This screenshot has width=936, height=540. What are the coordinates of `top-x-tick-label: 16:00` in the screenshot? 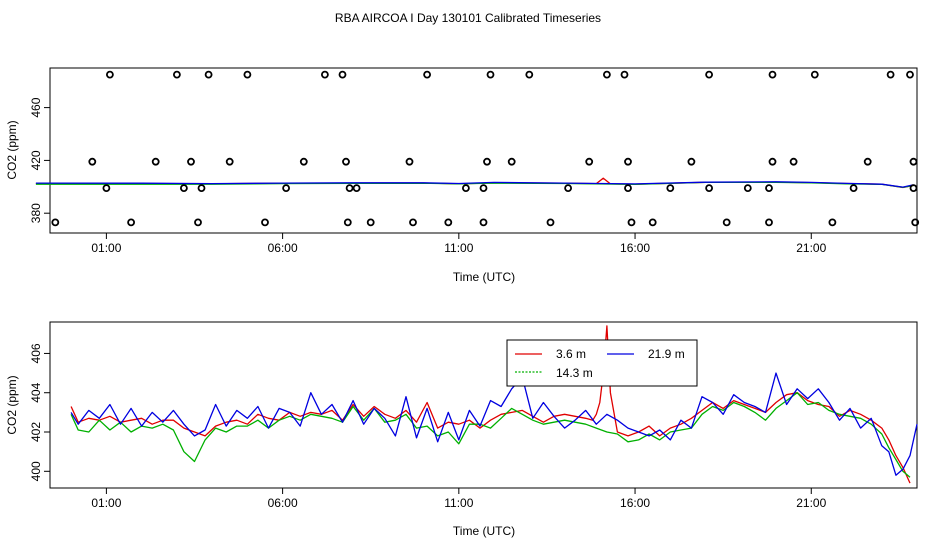 It's located at (635, 248).